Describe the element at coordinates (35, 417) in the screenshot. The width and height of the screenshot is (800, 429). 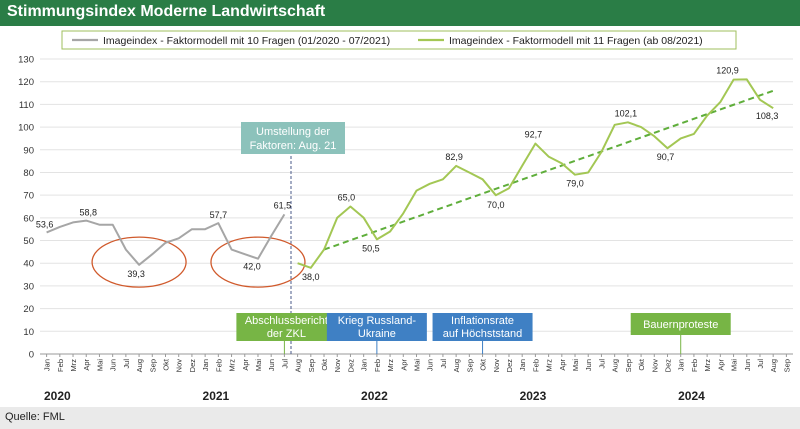
I see `source-note: Quelle: FML` at that location.